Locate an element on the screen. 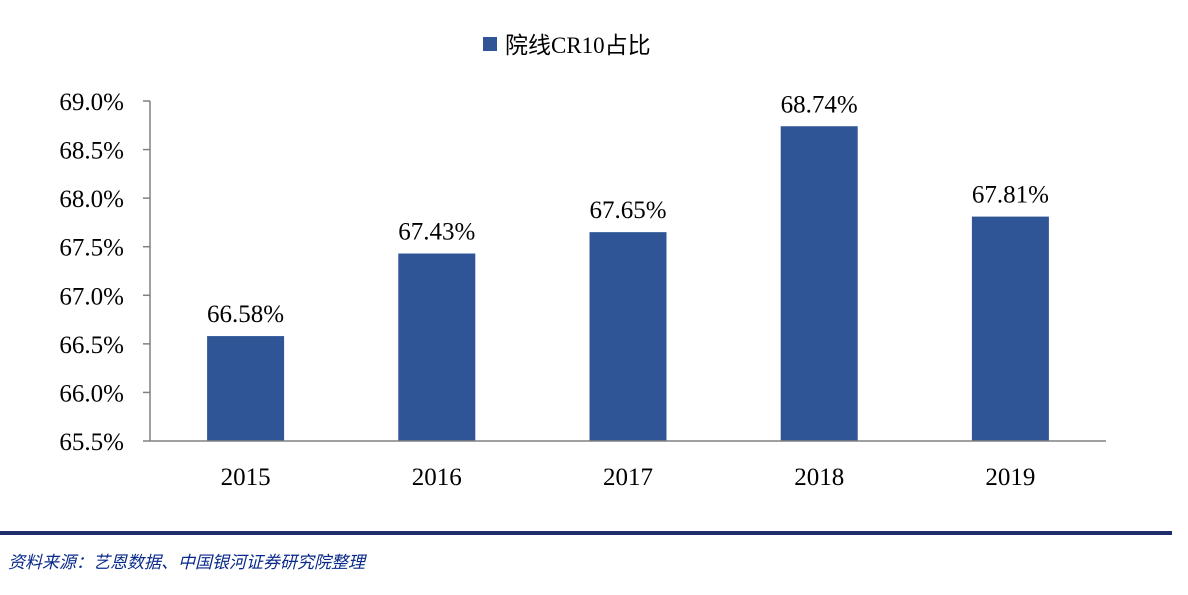 The image size is (1188, 595). bar-2016 is located at coordinates (437, 347).